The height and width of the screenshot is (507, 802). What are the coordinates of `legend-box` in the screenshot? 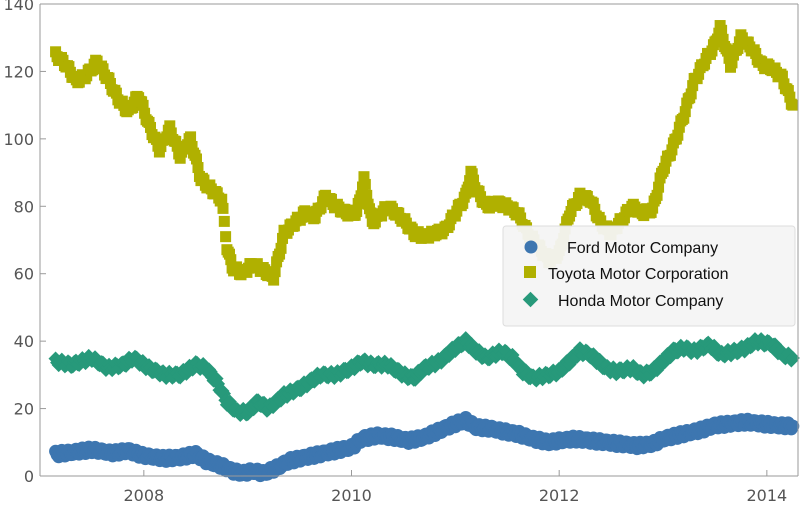 It's located at (649, 276).